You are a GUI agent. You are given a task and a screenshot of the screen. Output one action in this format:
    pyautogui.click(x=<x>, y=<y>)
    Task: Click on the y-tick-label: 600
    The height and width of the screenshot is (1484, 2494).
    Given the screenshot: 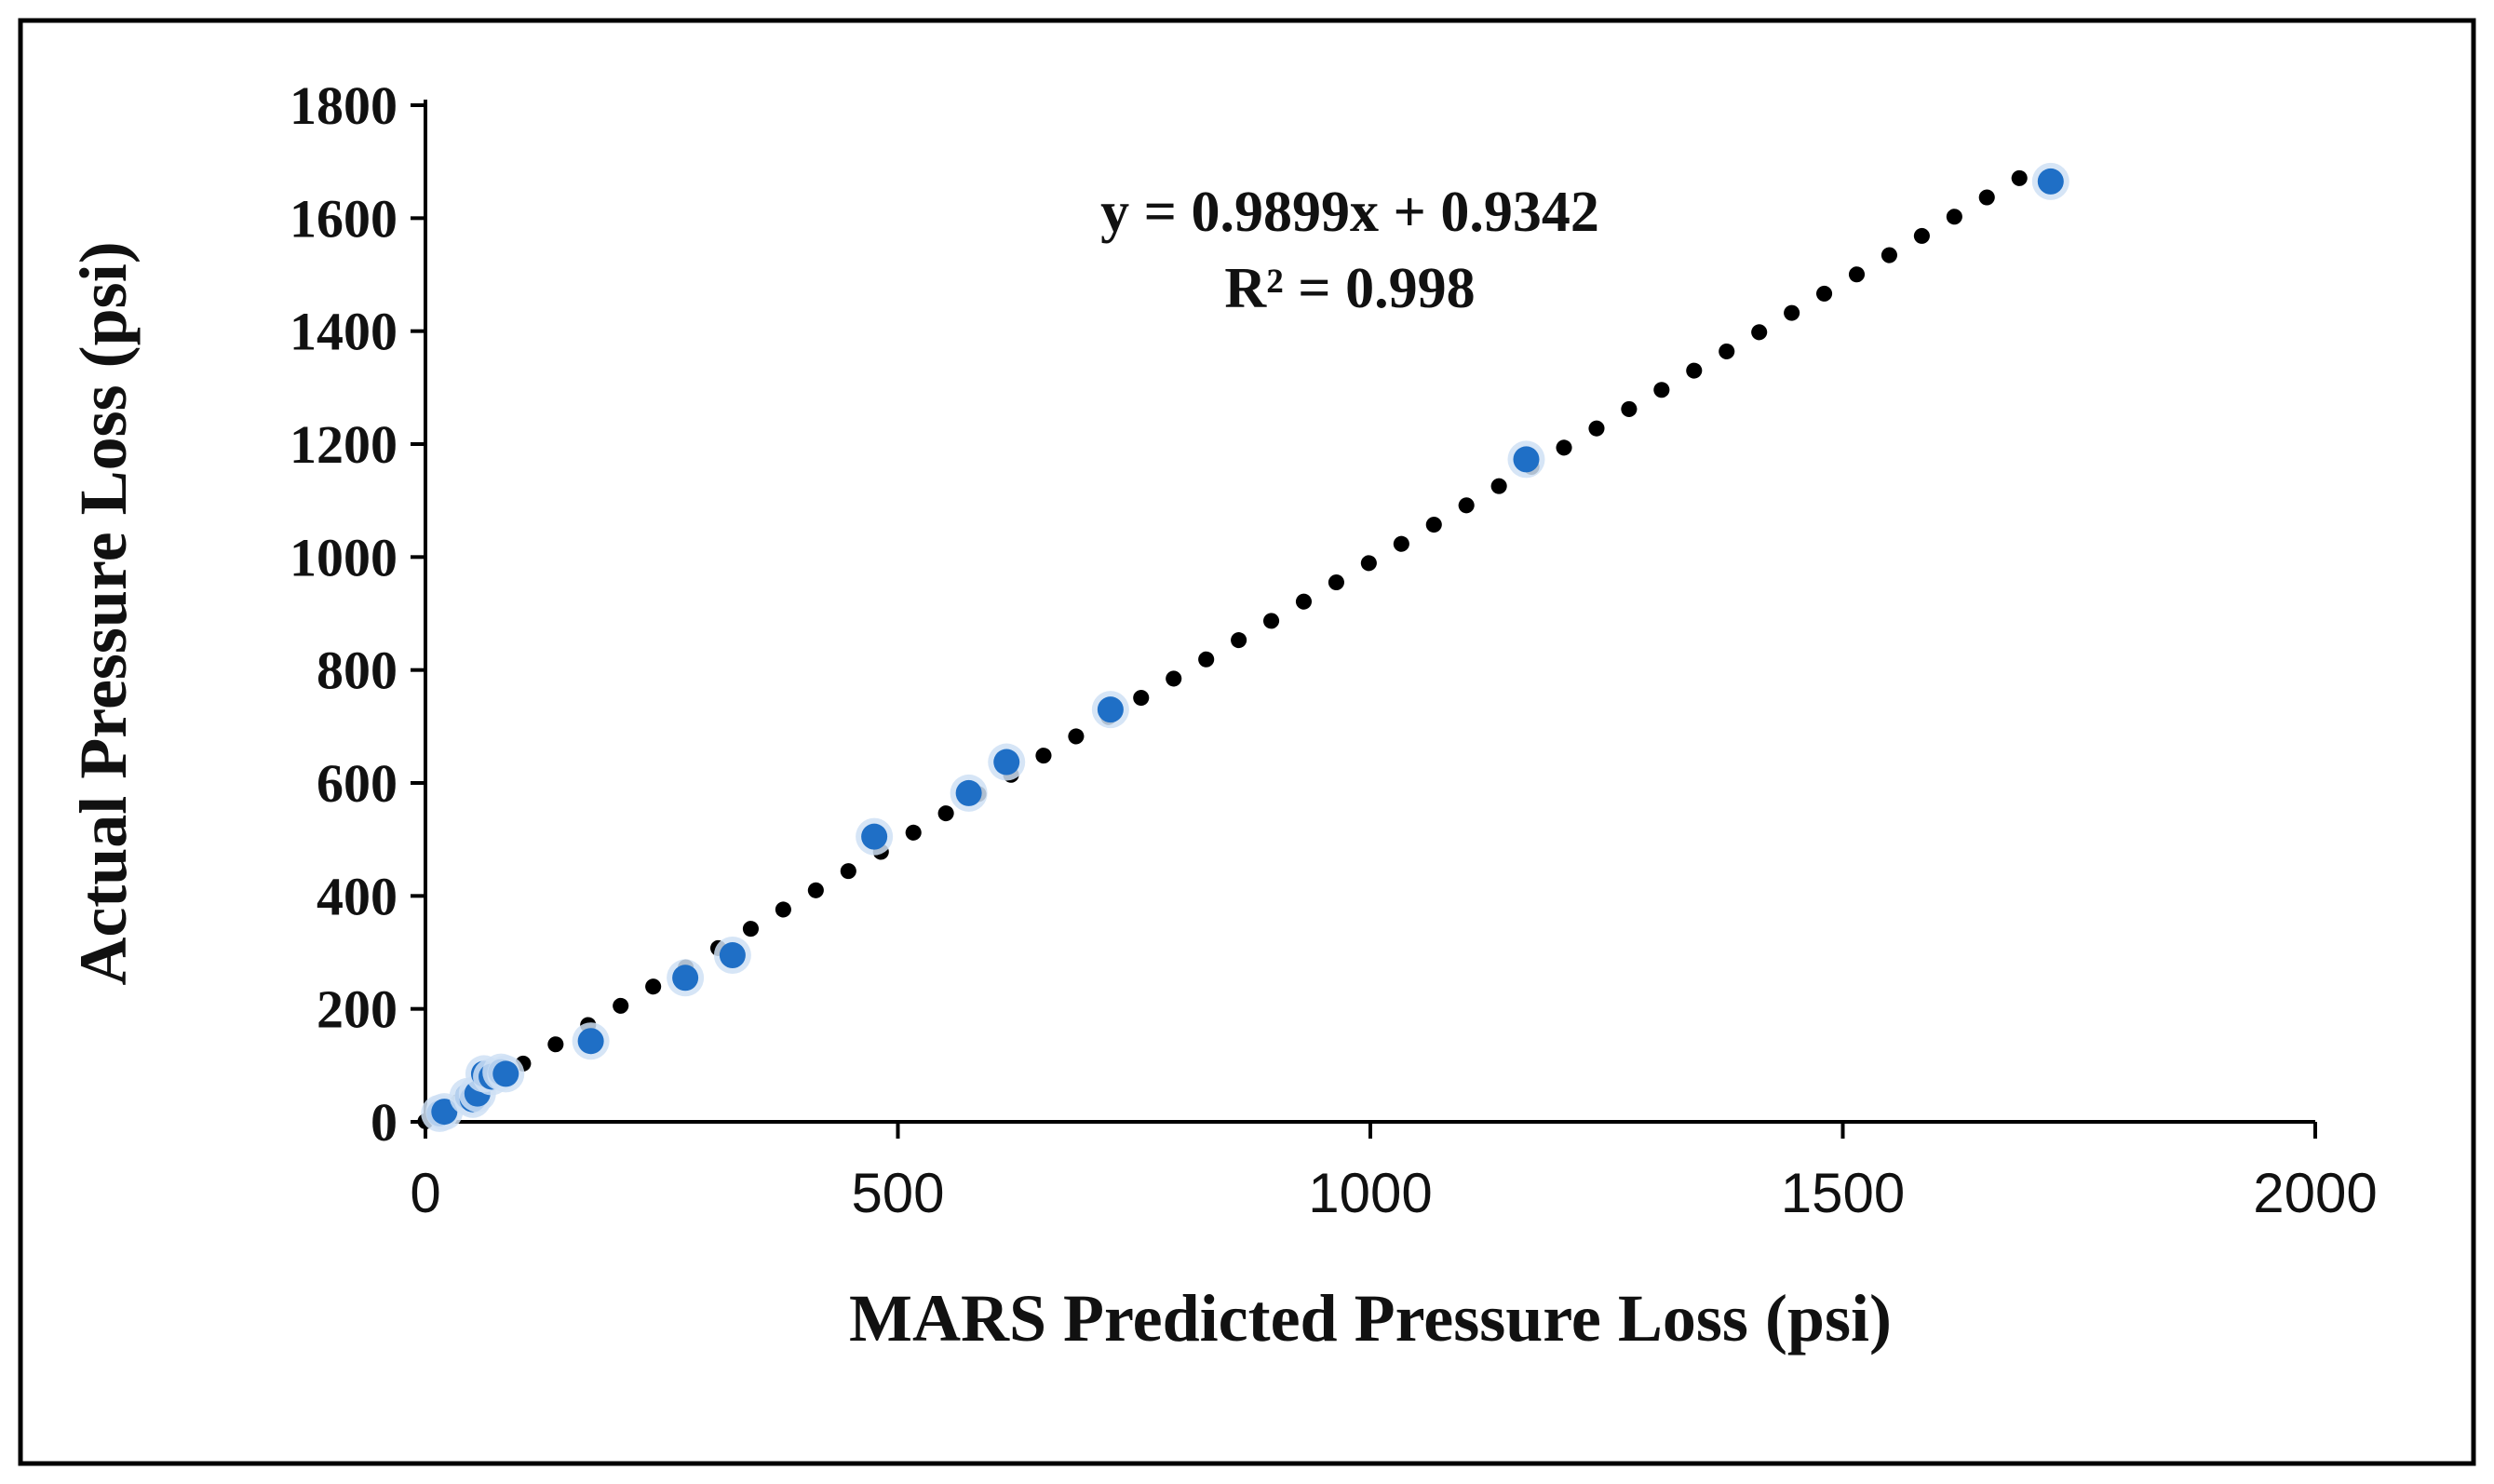 What is the action you would take?
    pyautogui.click(x=357, y=783)
    